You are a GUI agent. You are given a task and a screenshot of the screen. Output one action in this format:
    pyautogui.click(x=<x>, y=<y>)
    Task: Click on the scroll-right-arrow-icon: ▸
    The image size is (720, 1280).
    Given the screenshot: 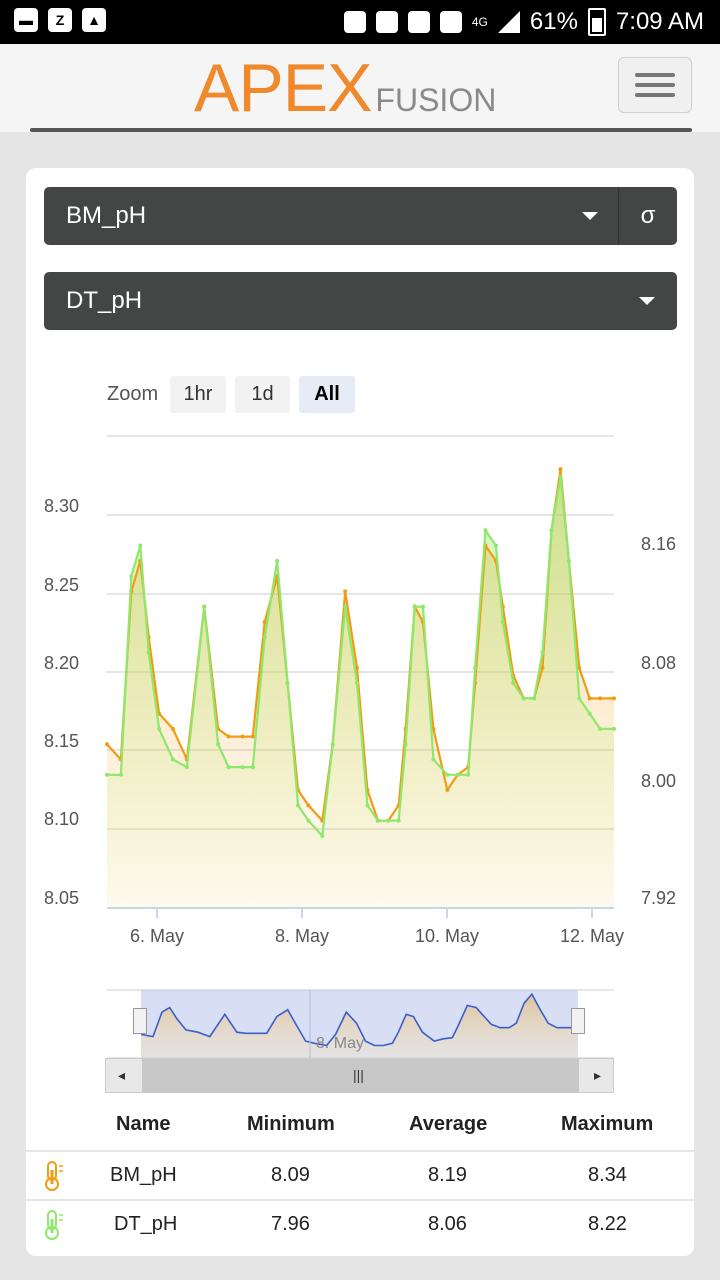 What is the action you would take?
    pyautogui.click(x=597, y=1075)
    